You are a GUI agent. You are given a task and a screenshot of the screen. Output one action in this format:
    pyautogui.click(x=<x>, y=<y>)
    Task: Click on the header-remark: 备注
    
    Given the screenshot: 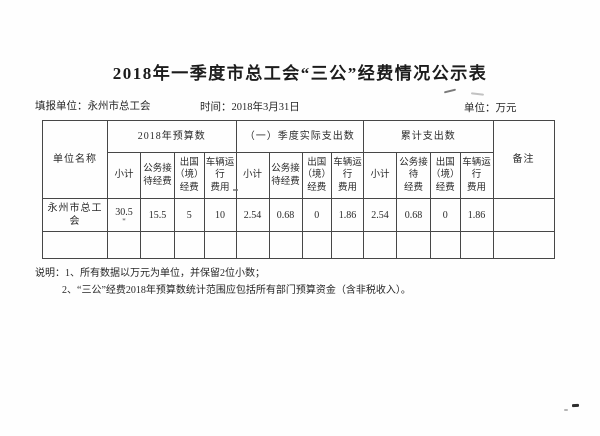 What is the action you would take?
    pyautogui.click(x=523, y=159)
    